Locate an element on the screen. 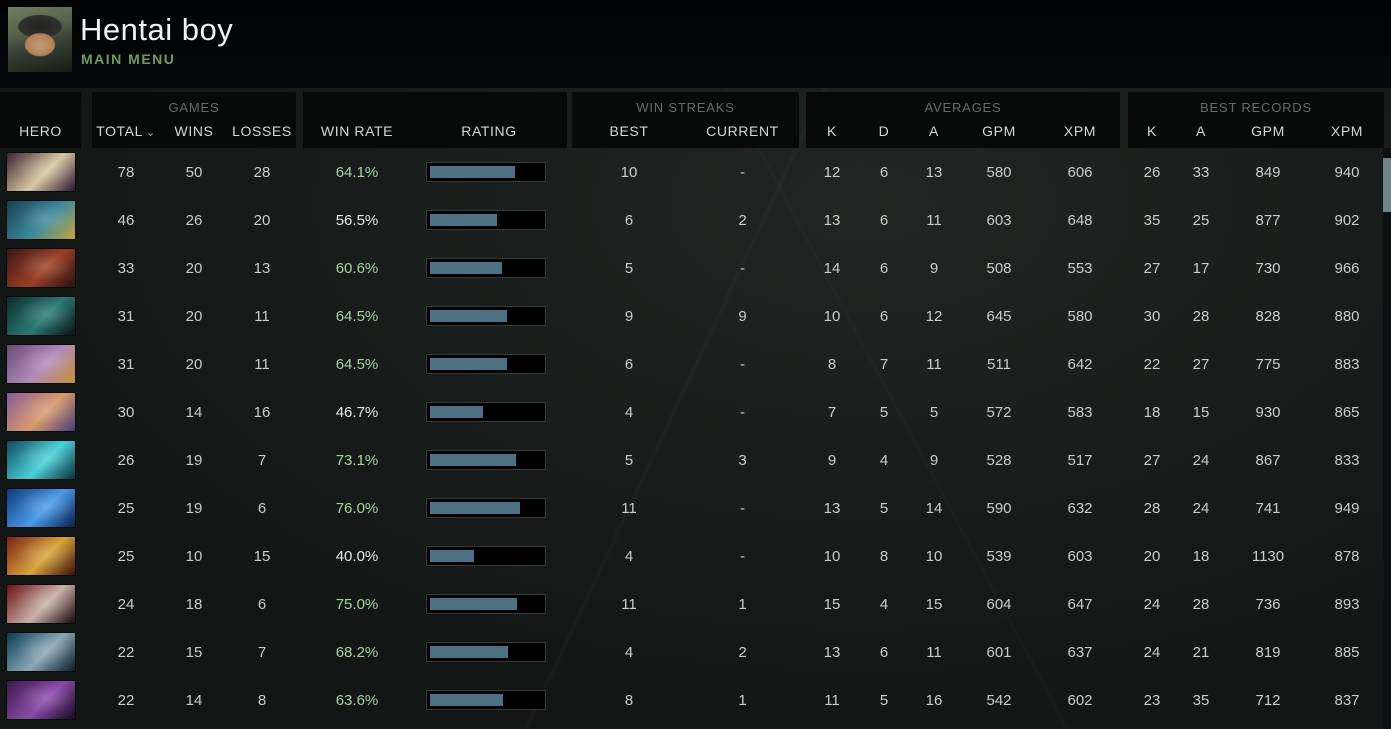  total-games-value: 46 is located at coordinates (126, 220).